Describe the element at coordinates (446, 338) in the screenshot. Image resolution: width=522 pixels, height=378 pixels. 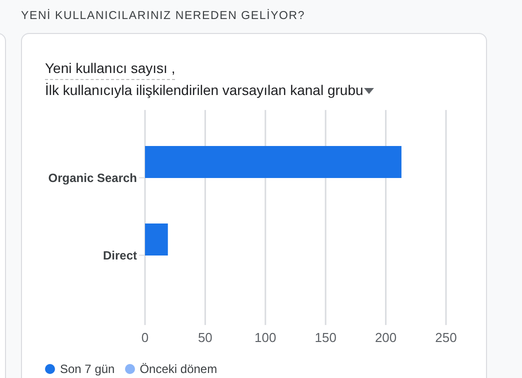
I see `x-tick-label: 250` at that location.